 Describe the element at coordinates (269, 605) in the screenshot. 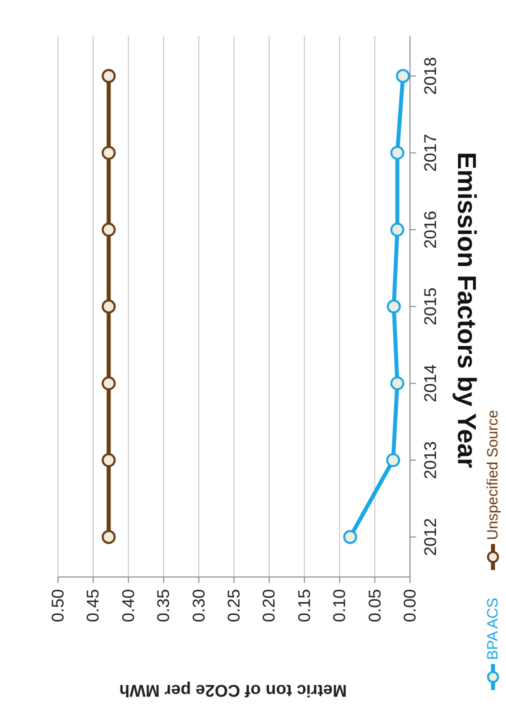

I see `x-tick-label: 0.20` at that location.